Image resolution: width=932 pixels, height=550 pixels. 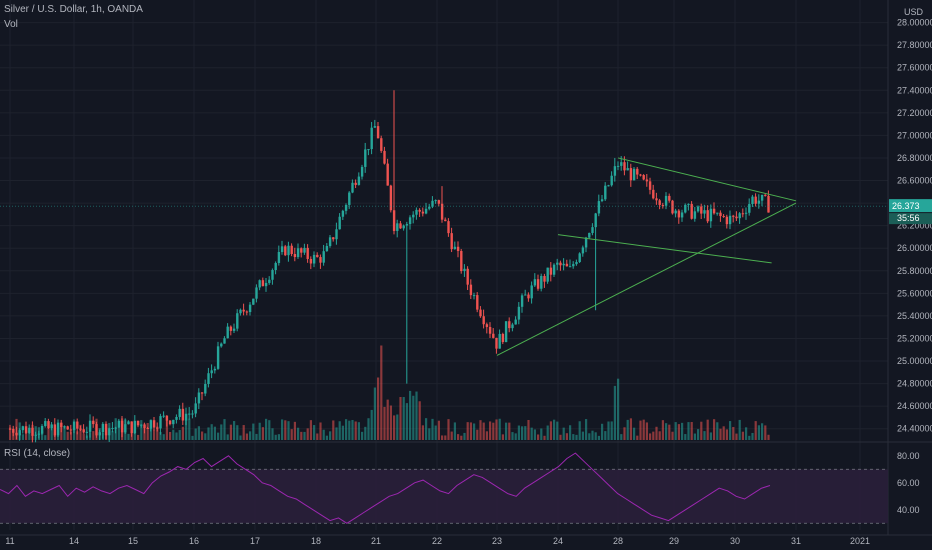 What do you see at coordinates (914, 248) in the screenshot?
I see `price-tick-label: 26.00000` at bounding box center [914, 248].